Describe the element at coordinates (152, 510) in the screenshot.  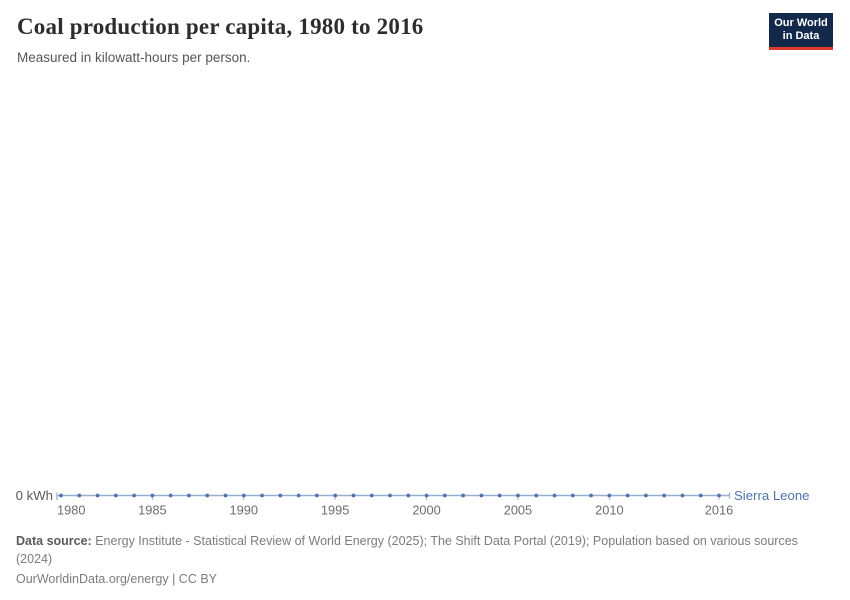
I see `x-tick-label: 1985` at that location.